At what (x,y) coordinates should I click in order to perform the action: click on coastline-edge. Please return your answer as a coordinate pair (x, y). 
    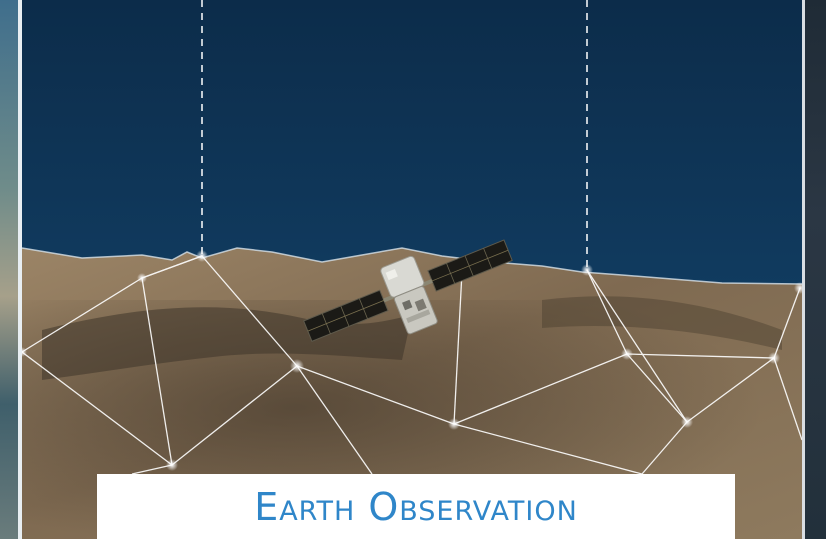
    Looking at the image, I should click on (412, 266).